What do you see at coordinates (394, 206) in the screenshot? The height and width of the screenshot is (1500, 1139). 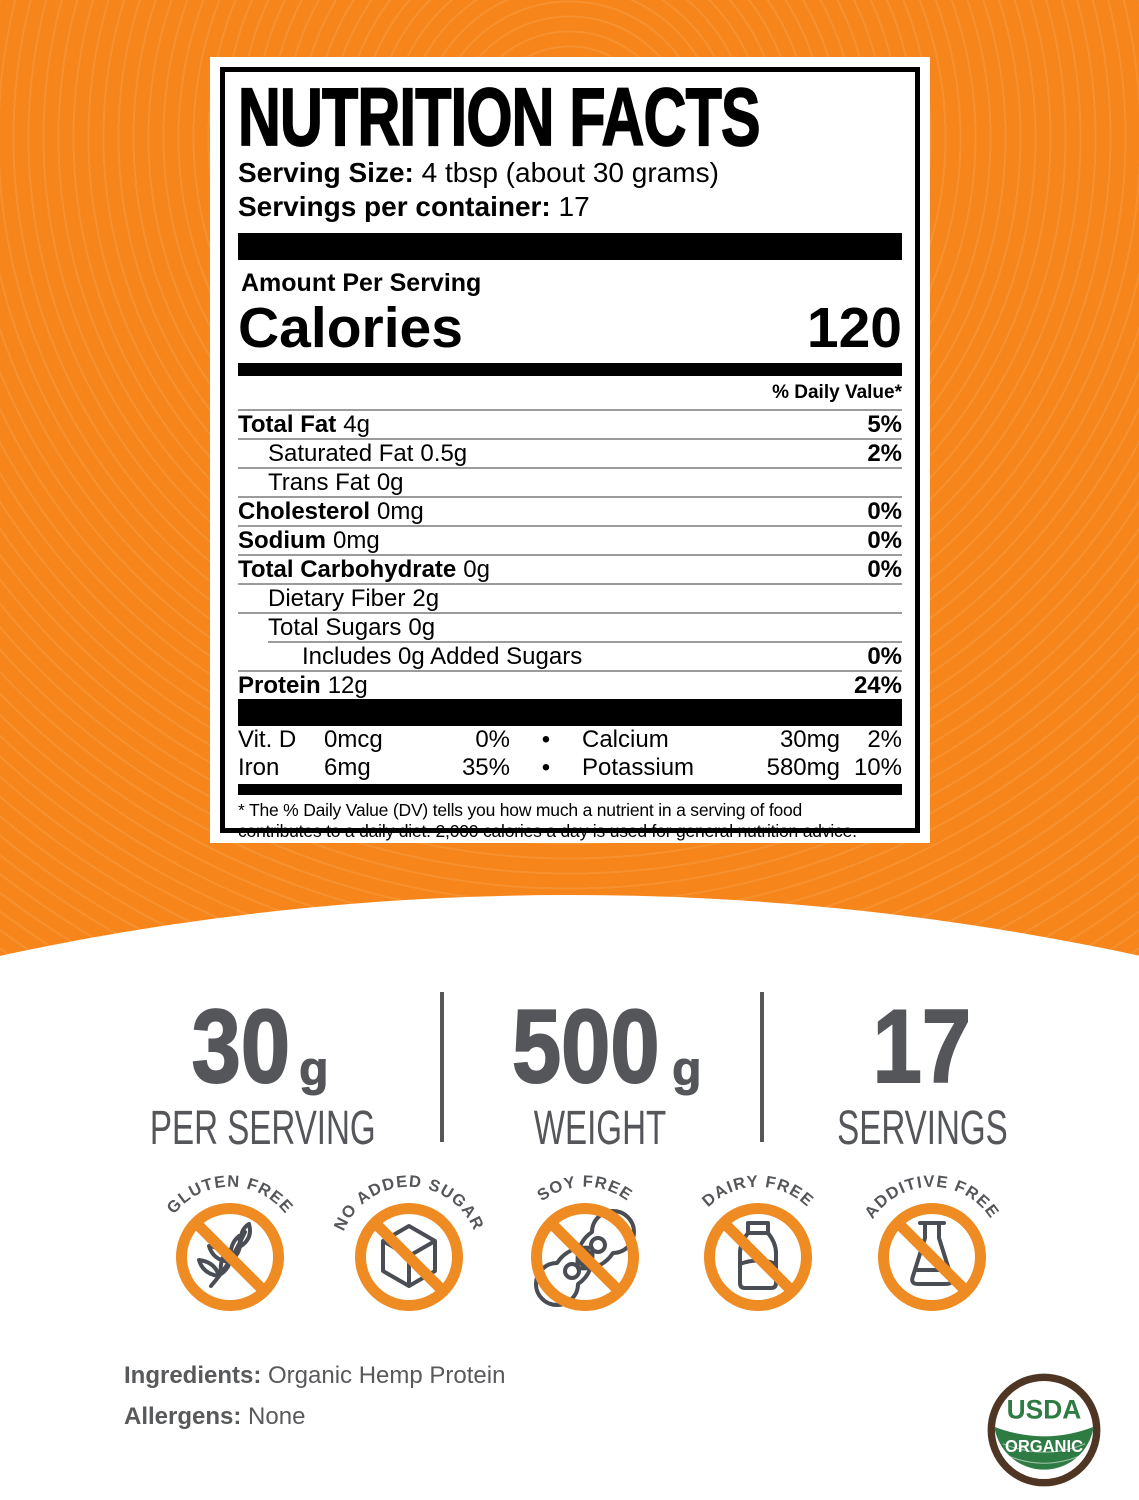 I see `servings-per-container-label: Servings per container:` at bounding box center [394, 206].